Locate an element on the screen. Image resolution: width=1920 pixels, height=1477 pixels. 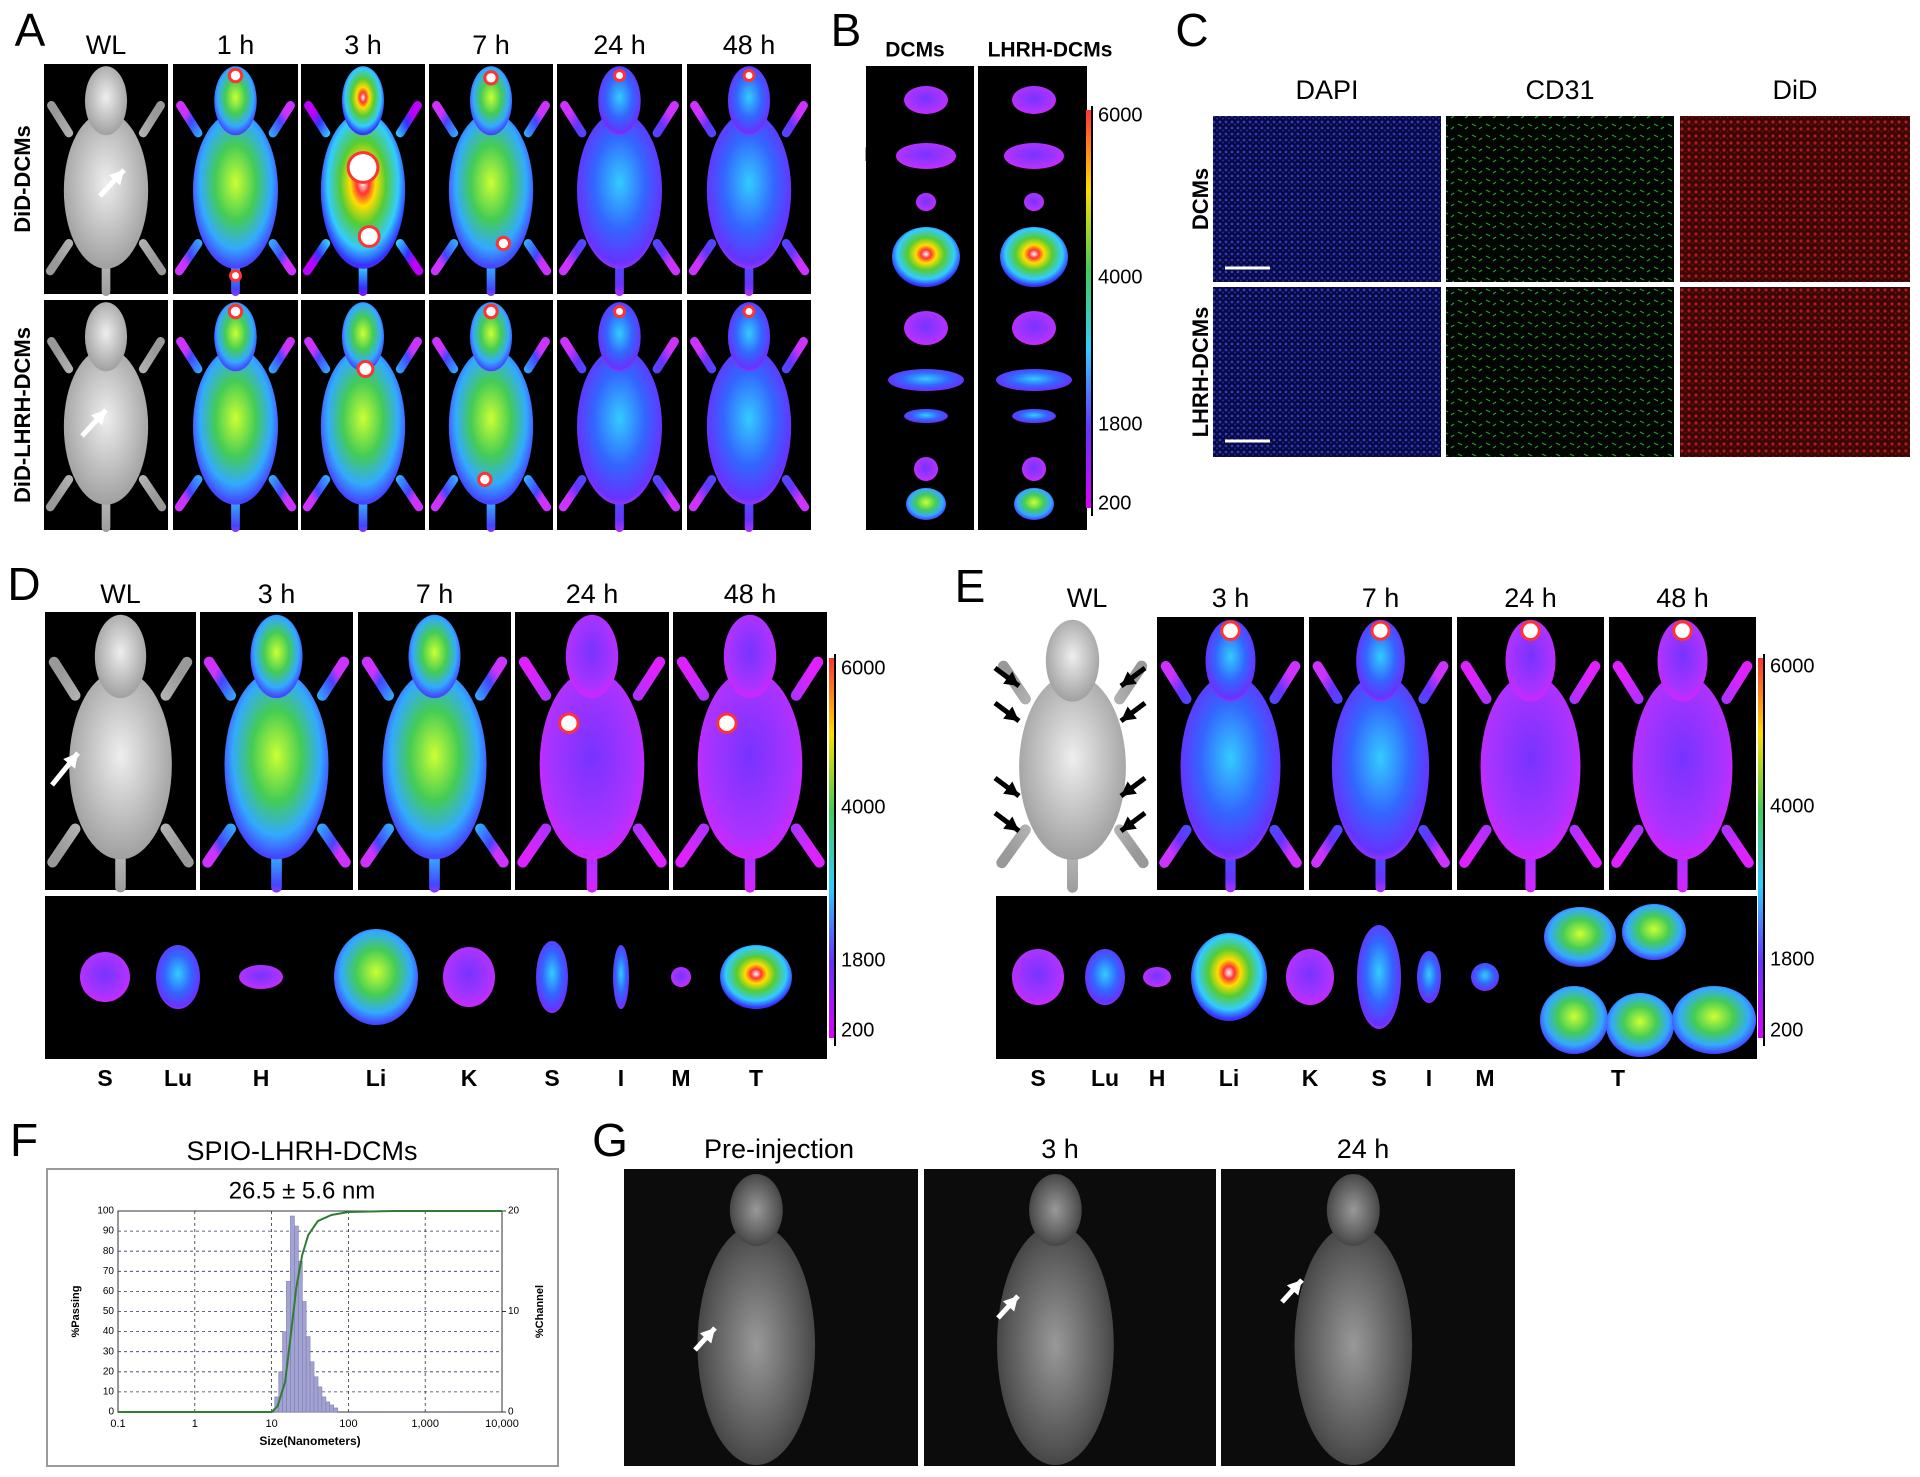
organ-label: Lu is located at coordinates (178, 1078).